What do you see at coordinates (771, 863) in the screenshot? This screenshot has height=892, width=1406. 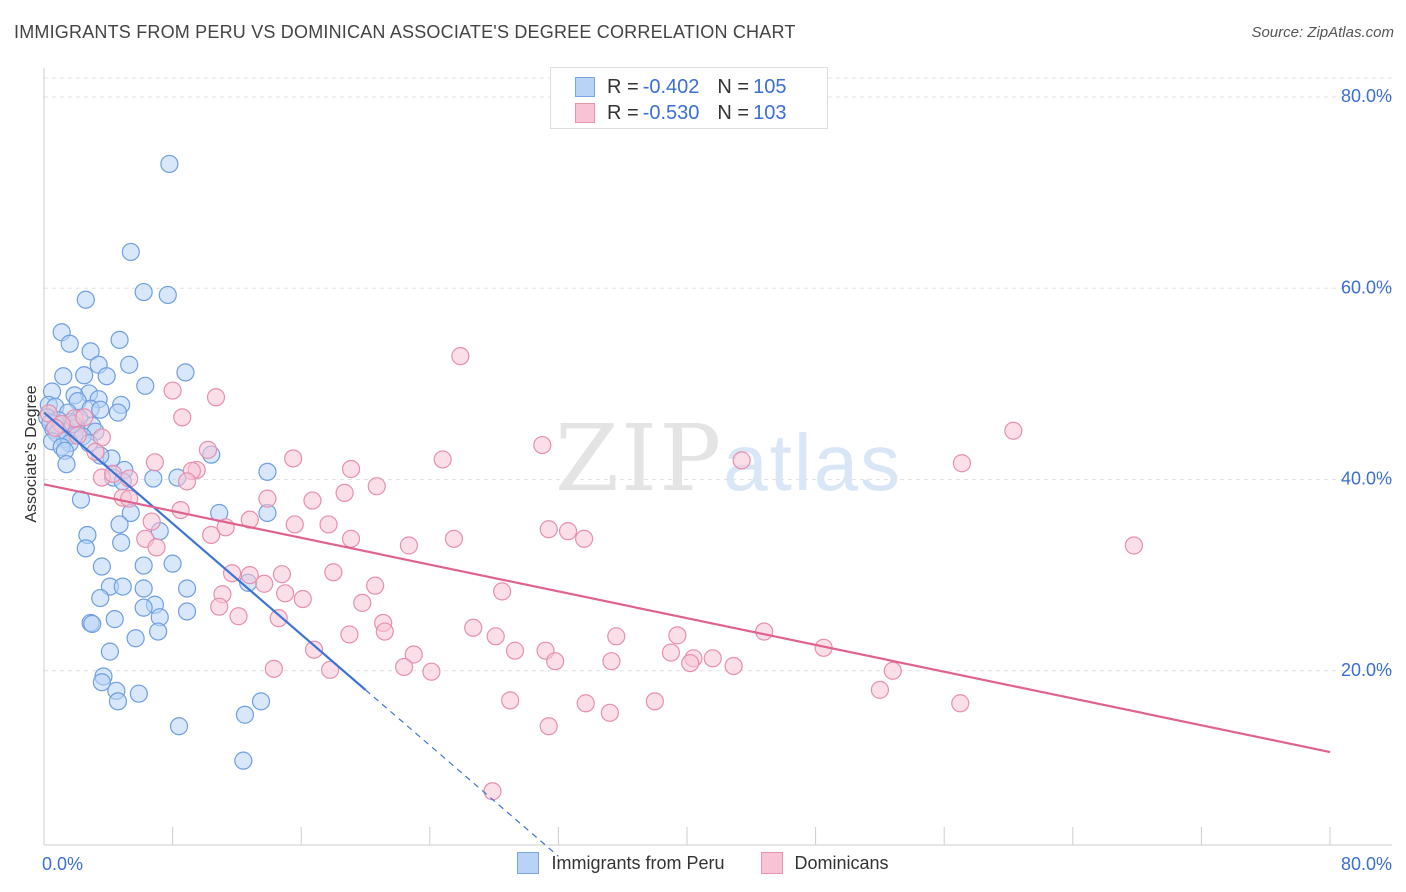 I see `legend-dominicans-swatch` at bounding box center [771, 863].